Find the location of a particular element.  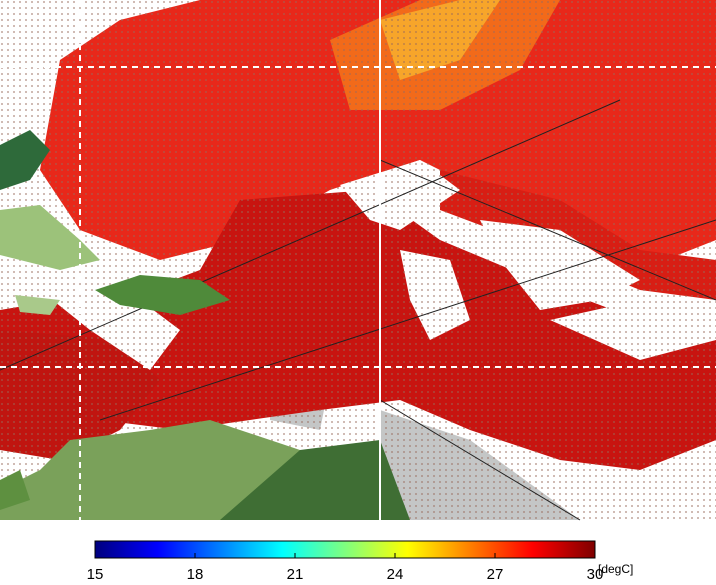

colorbar-scale is located at coordinates (345, 549).